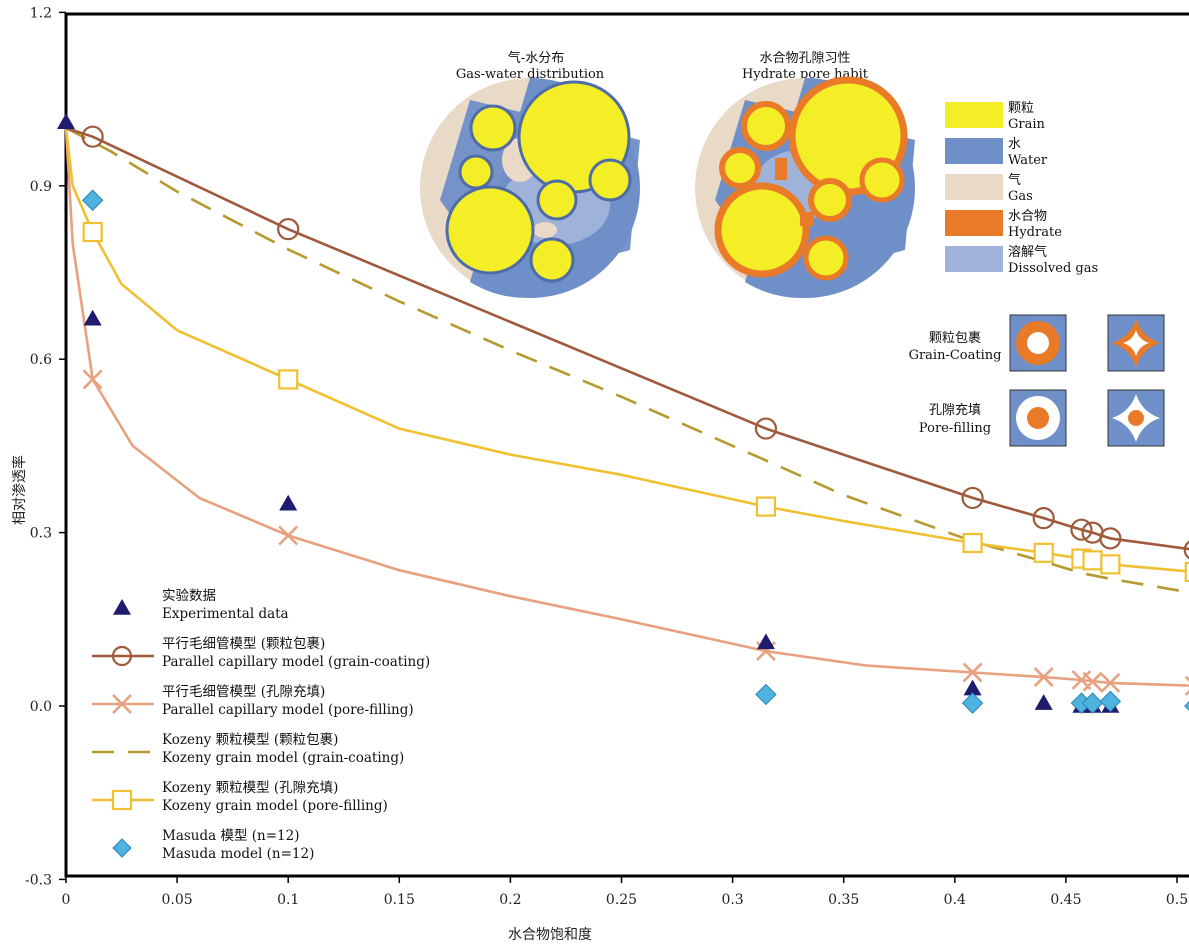 This screenshot has height=947, width=1189. I want to click on y-tick-label: 0.0, so click(41, 707).